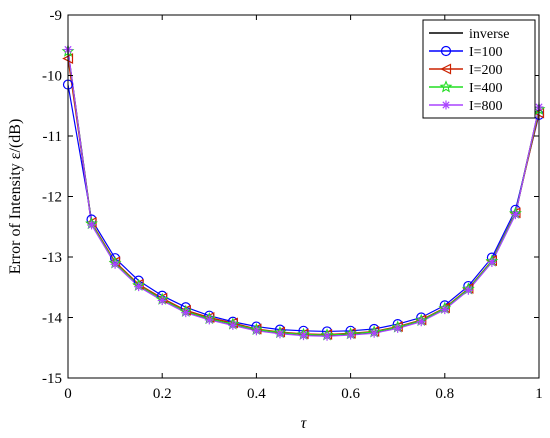 The image size is (550, 438). I want to click on legend-label: I=400, so click(486, 88).